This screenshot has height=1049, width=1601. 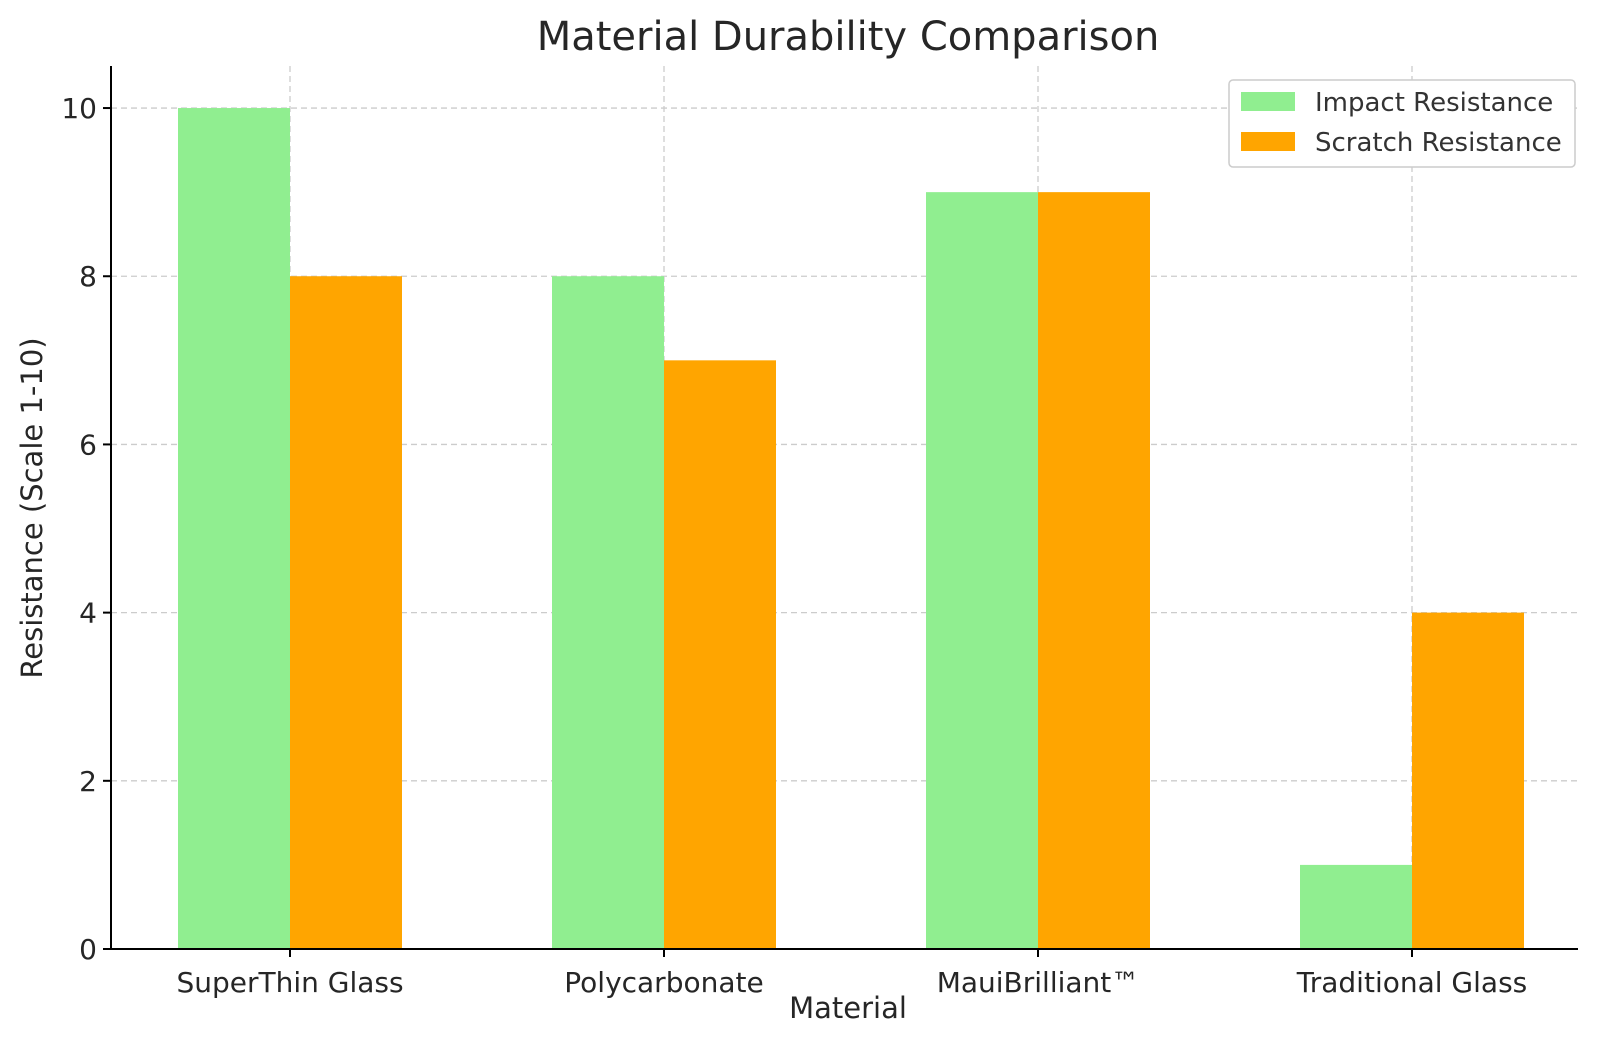 What do you see at coordinates (1434, 103) in the screenshot?
I see `legend-label-impact: Impact Resistance` at bounding box center [1434, 103].